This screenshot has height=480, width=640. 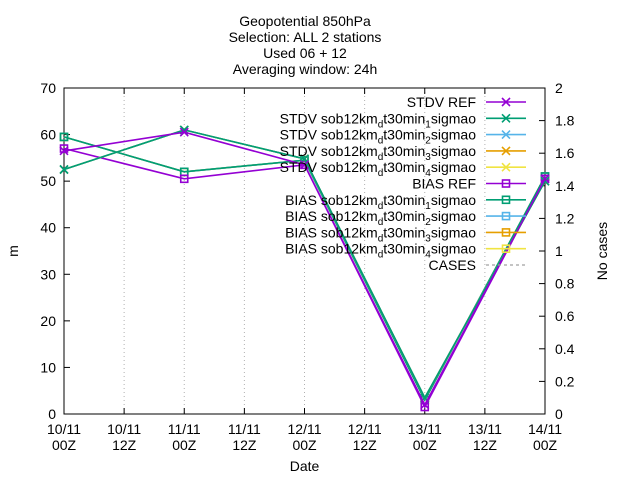 What do you see at coordinates (48, 321) in the screenshot?
I see `y-tick-label: 20` at bounding box center [48, 321].